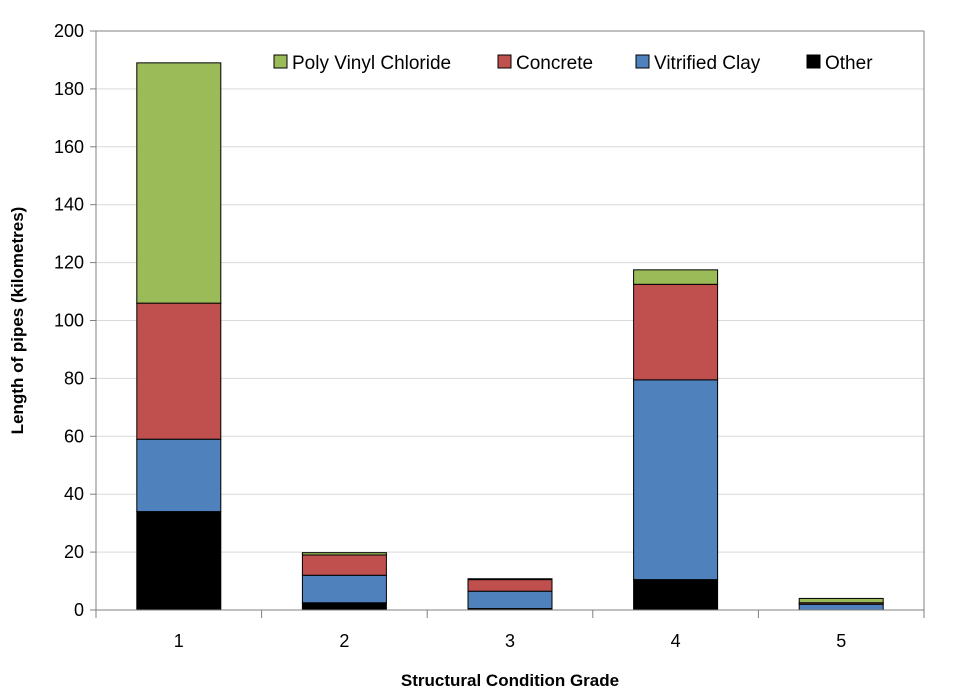  What do you see at coordinates (813, 61) in the screenshot?
I see `legend-swatch-other` at bounding box center [813, 61].